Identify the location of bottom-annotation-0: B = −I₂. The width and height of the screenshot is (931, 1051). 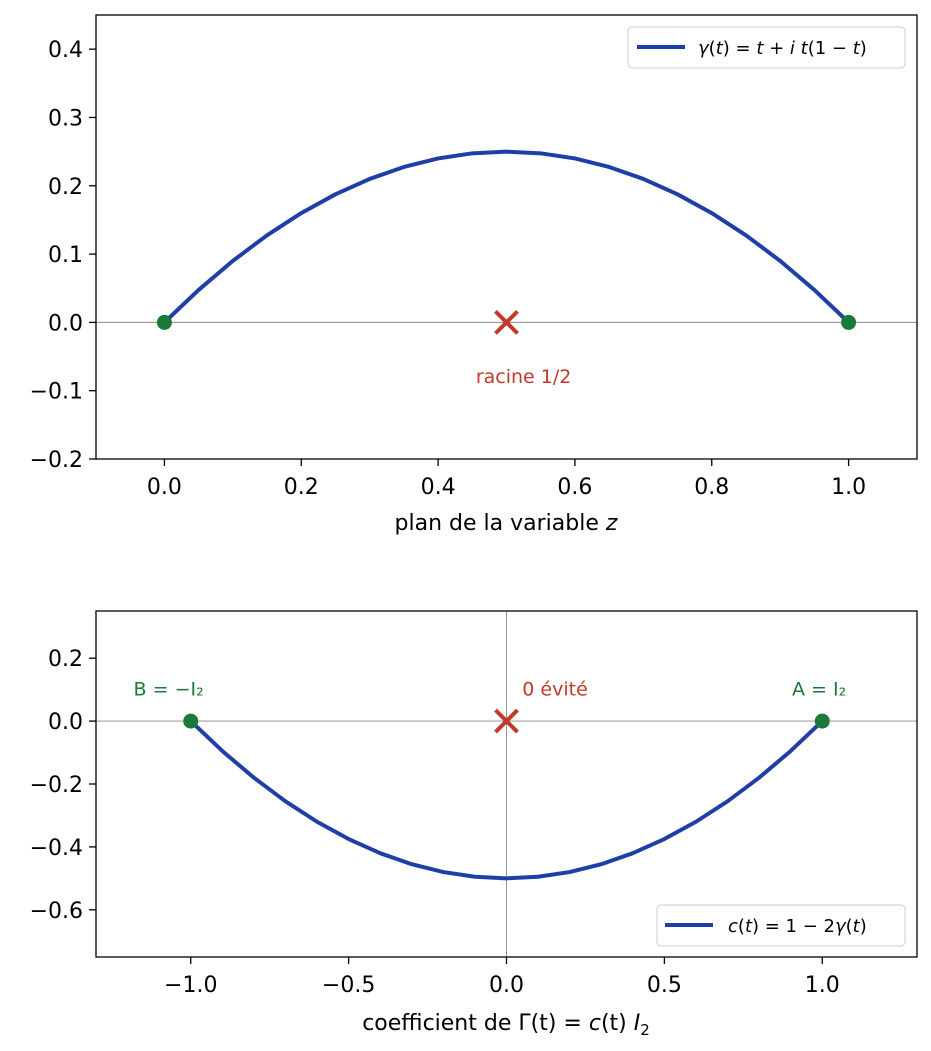
(169, 690).